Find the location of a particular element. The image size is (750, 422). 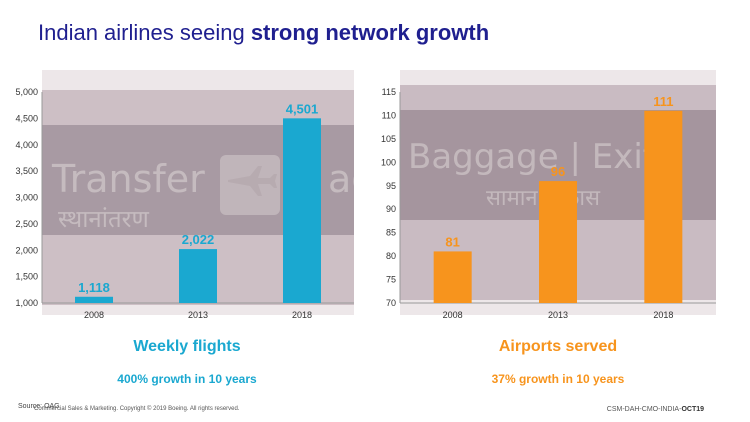

y-tick-label: 4,000 is located at coordinates (26, 145).